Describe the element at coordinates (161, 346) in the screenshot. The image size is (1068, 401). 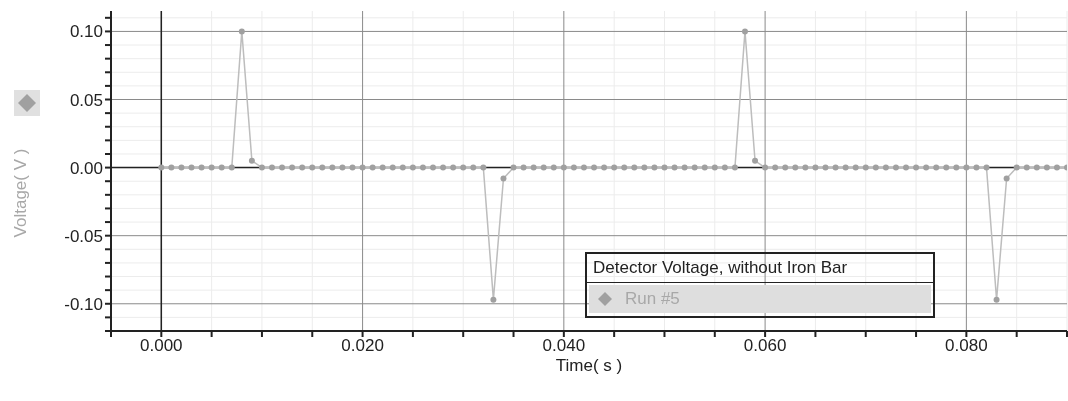
I see `x-tick-label: 0.000` at that location.